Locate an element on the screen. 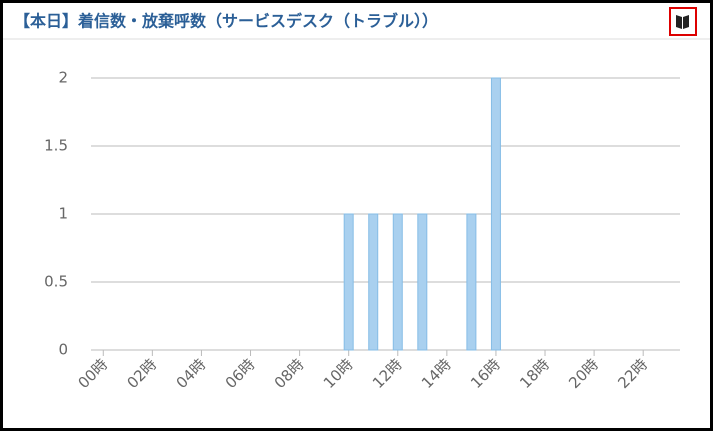  y-tick-label: 0 is located at coordinates (63, 350).